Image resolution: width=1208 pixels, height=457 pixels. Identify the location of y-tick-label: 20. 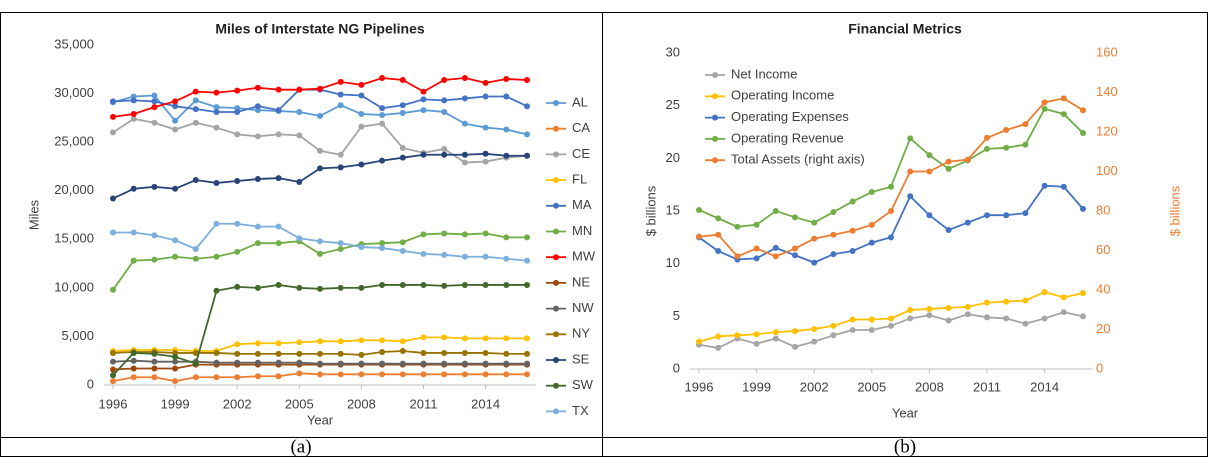
(673, 157).